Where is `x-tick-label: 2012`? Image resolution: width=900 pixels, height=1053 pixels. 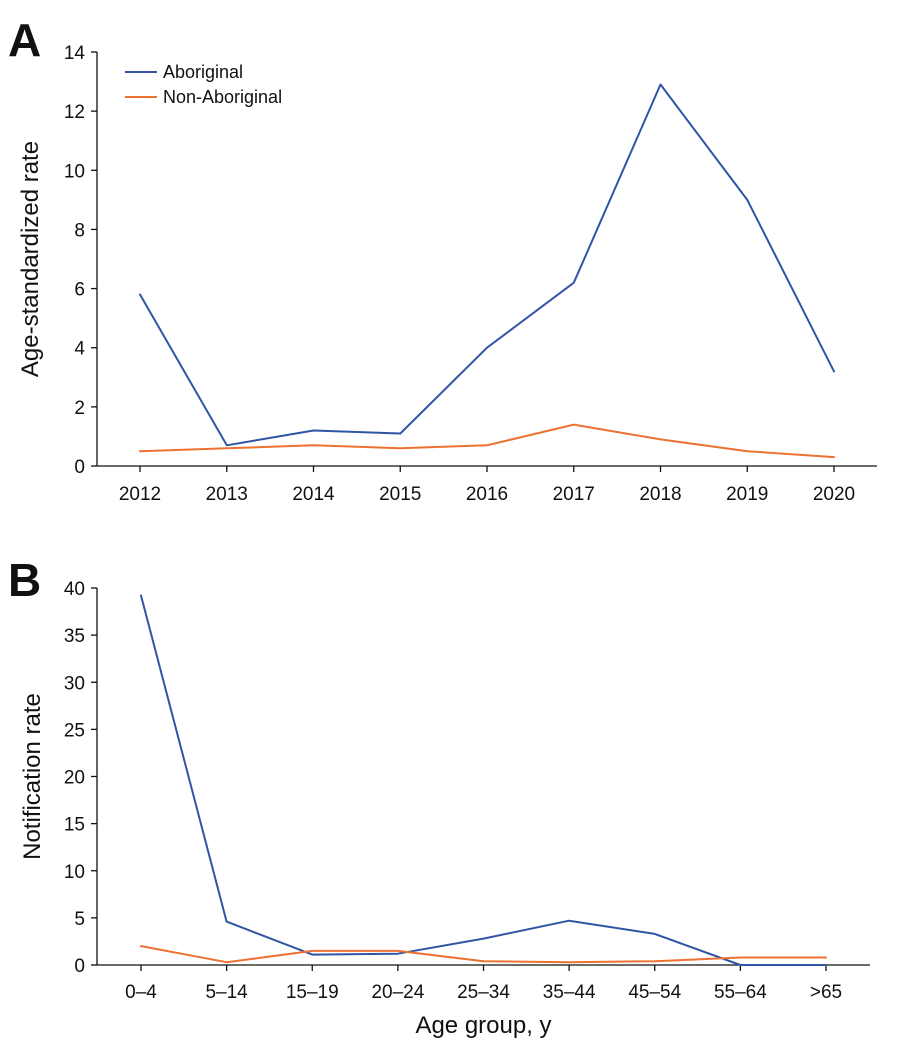 x-tick-label: 2012 is located at coordinates (140, 494).